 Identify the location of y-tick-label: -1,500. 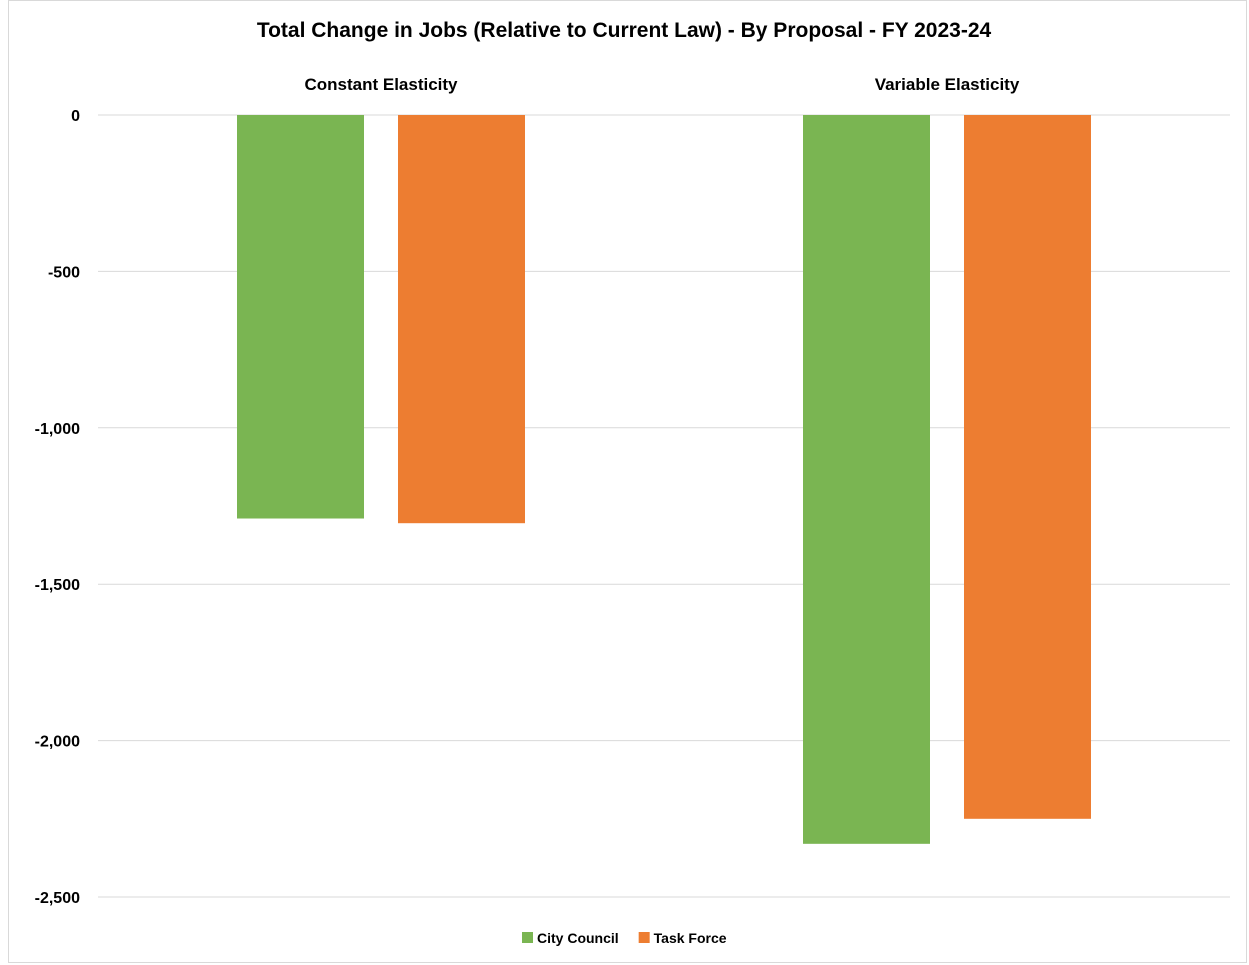
(57, 585).